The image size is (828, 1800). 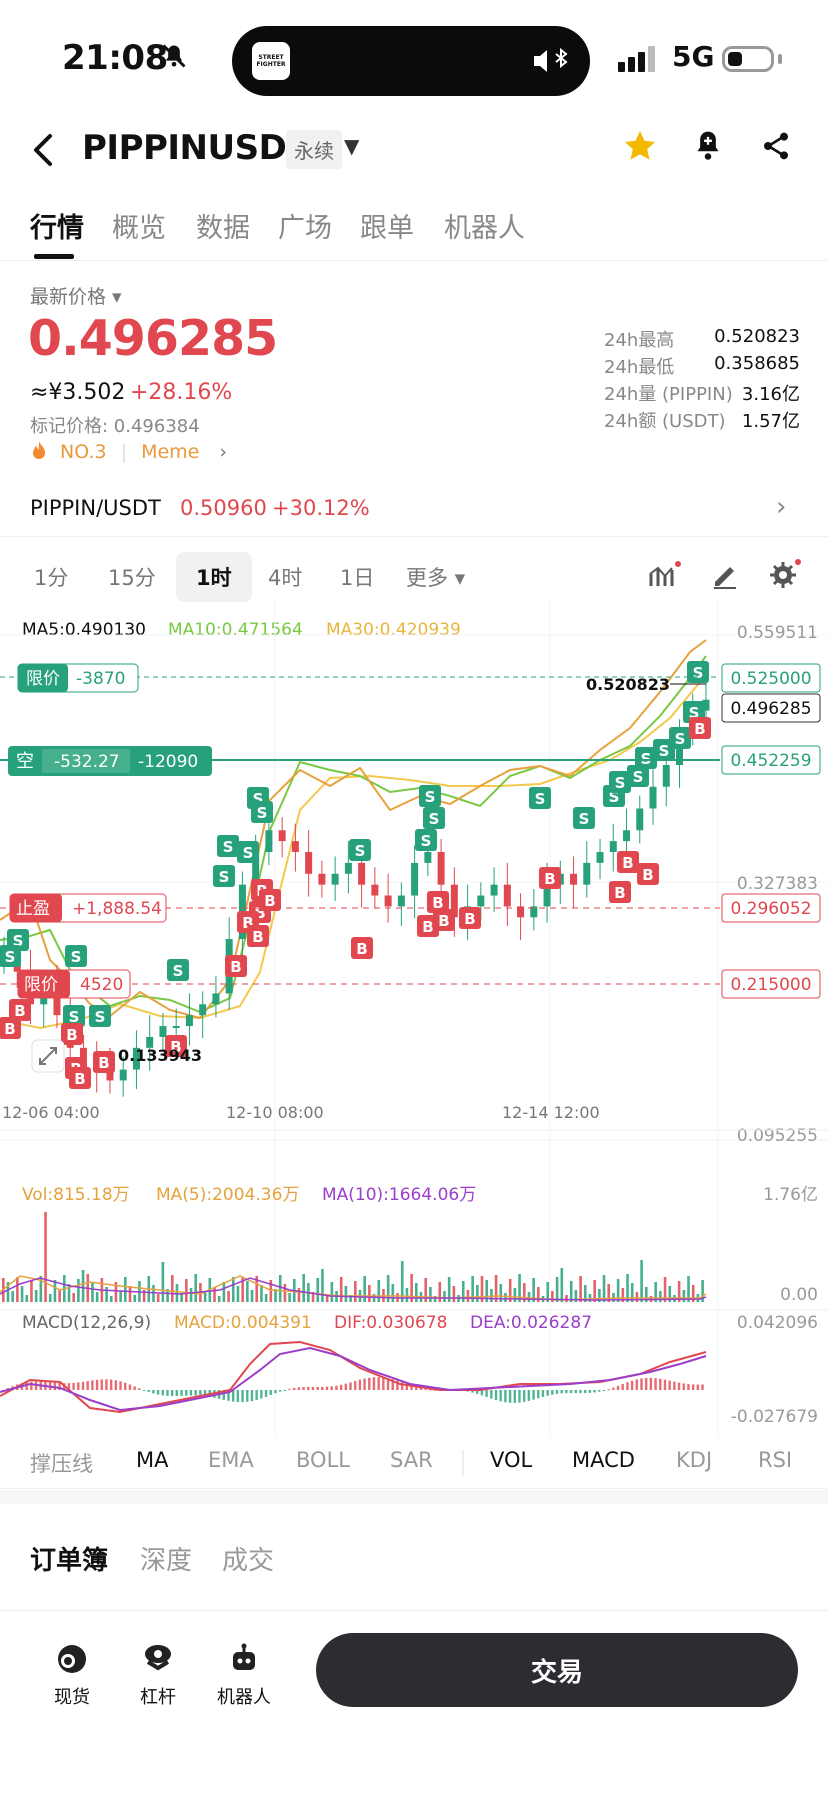 What do you see at coordinates (128, 451) in the screenshot?
I see `rank-row: NO.3 | Meme ›` at bounding box center [128, 451].